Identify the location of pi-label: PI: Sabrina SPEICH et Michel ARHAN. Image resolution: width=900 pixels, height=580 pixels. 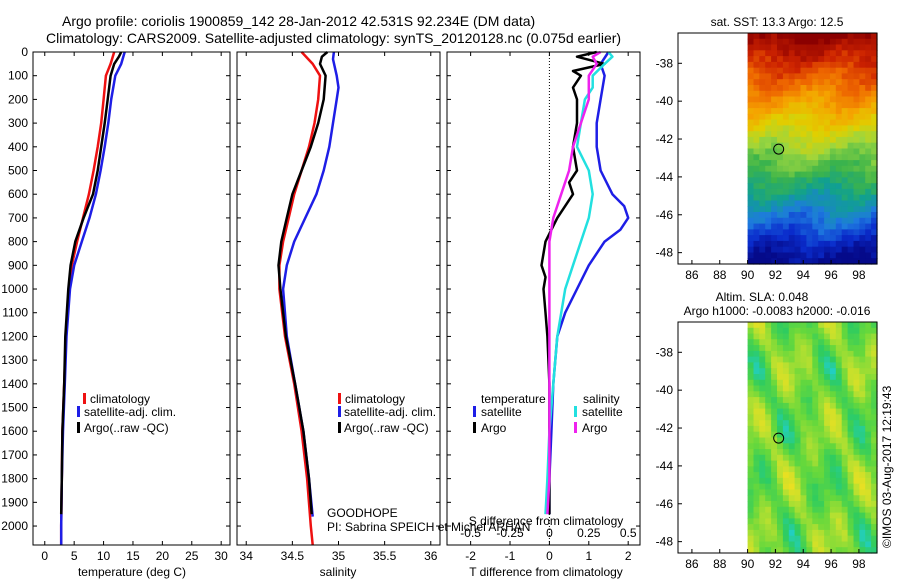
(428, 527).